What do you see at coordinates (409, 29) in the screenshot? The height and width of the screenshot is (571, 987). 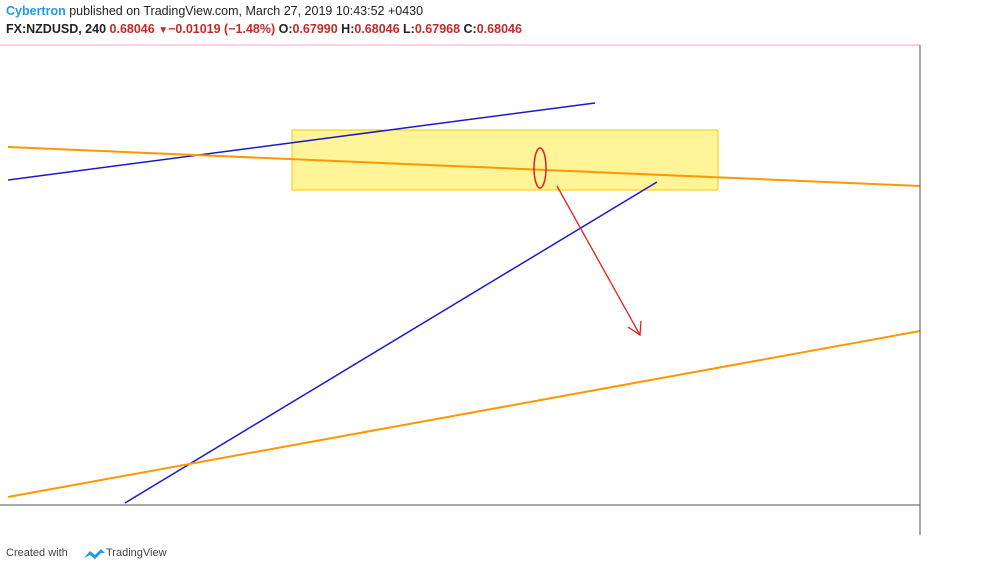 I see `l-label: L:` at bounding box center [409, 29].